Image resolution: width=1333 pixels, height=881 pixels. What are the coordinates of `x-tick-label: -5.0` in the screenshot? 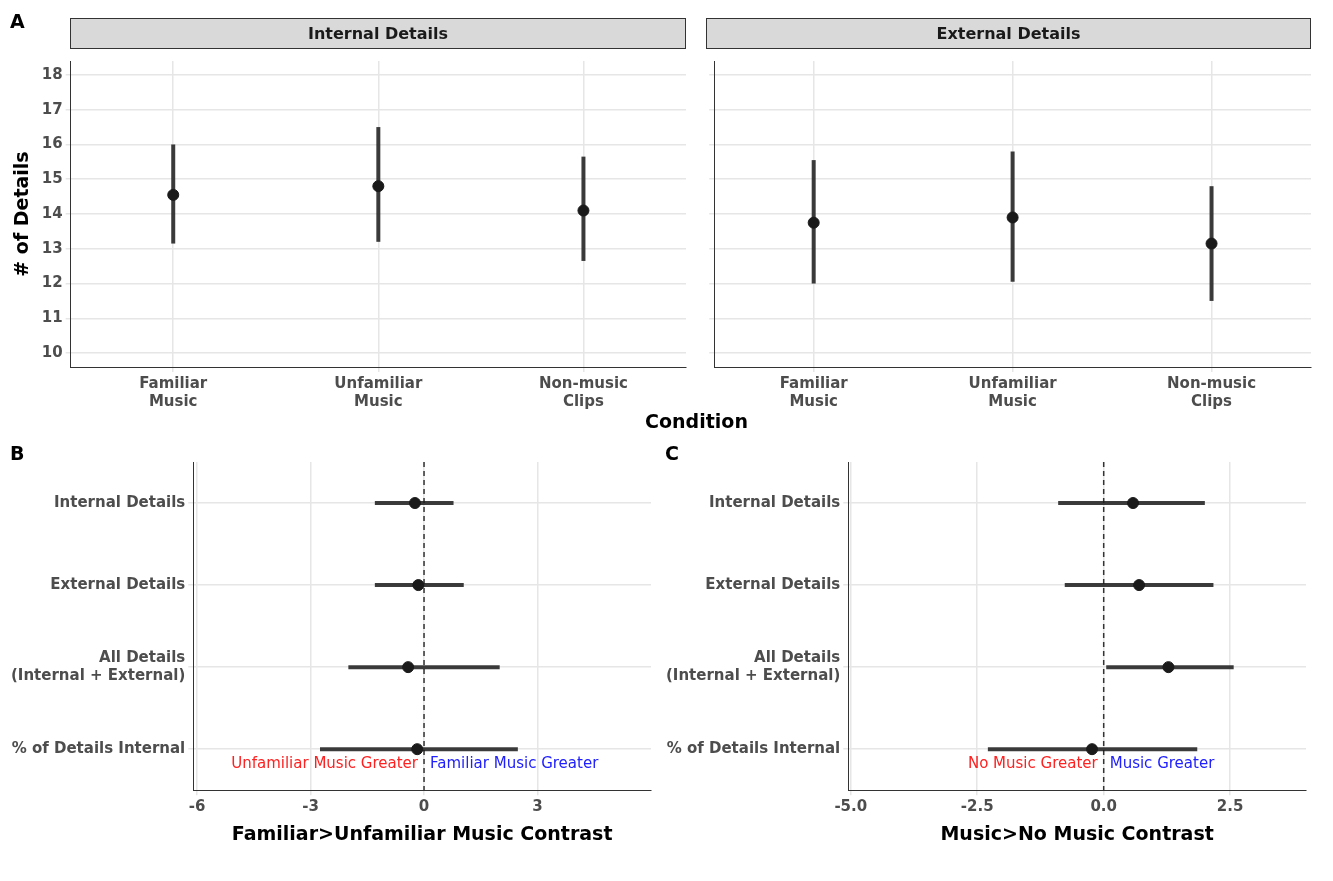 It's located at (851, 806).